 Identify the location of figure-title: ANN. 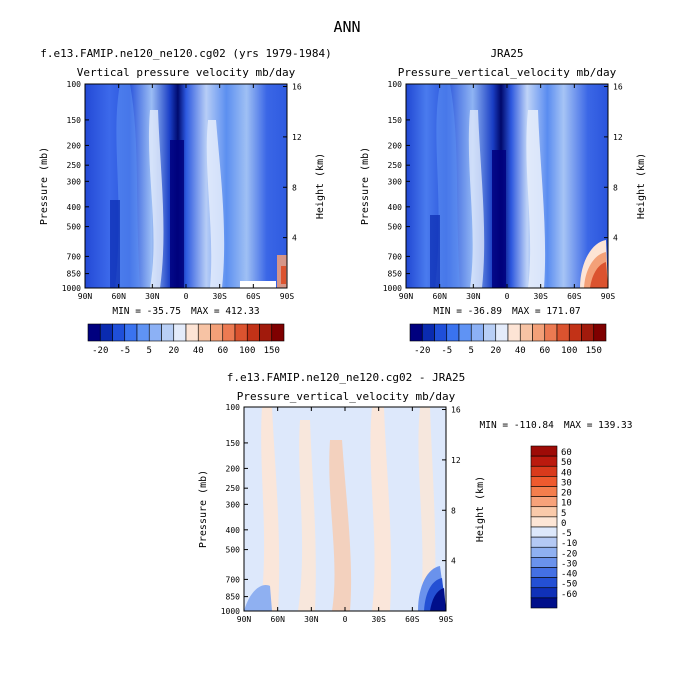
(346, 27).